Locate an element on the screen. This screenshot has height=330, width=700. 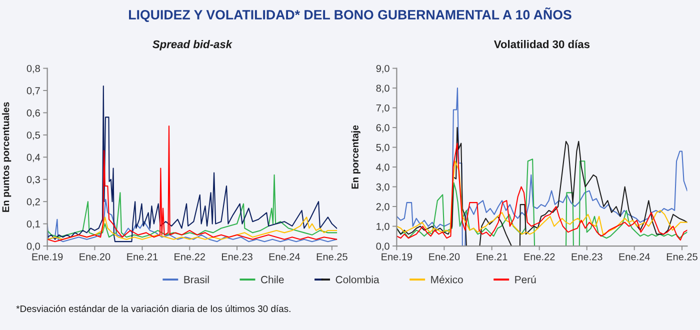
y-tick-label: 0,6 is located at coordinates (33, 113).